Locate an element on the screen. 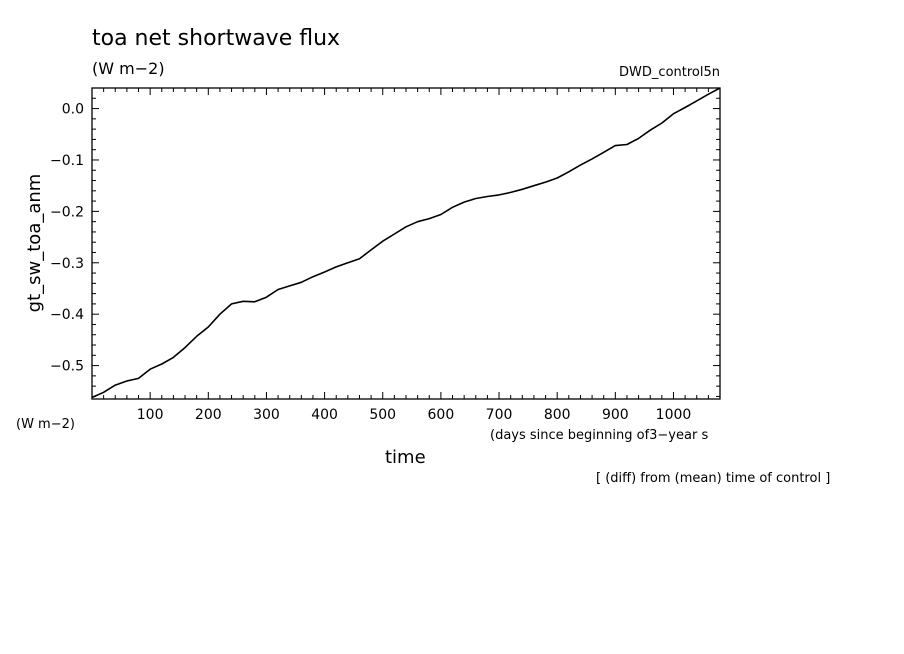 This screenshot has width=904, height=654. x-tick-label: 200 is located at coordinates (208, 415).